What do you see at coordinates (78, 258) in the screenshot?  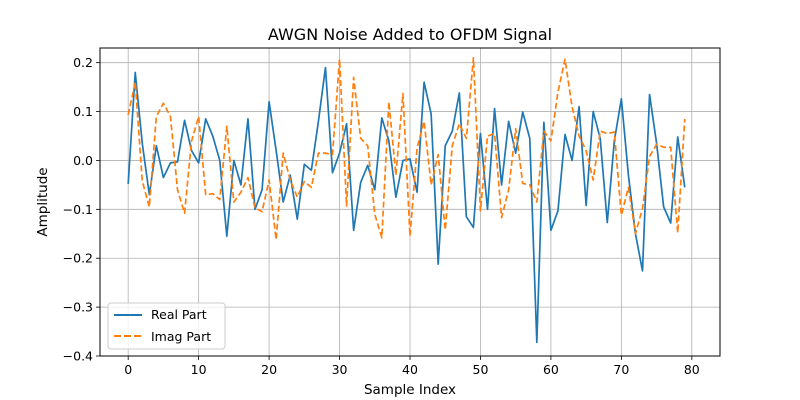 I see `y-tick-label: −0.2` at bounding box center [78, 258].